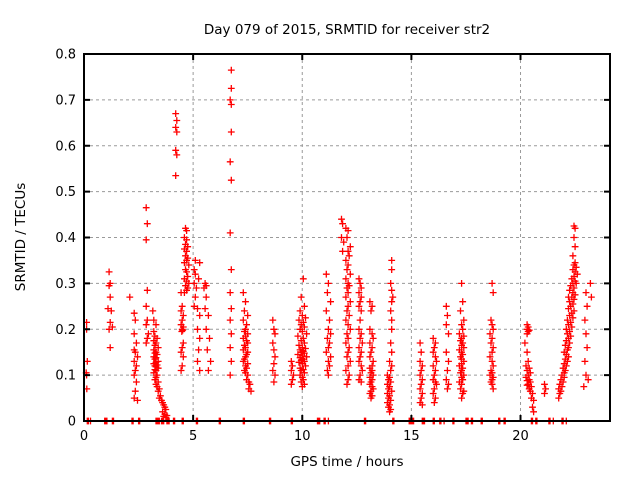 Image resolution: width=640 pixels, height=480 pixels. Describe the element at coordinates (302, 436) in the screenshot. I see `x-tick-label: 10` at that location.